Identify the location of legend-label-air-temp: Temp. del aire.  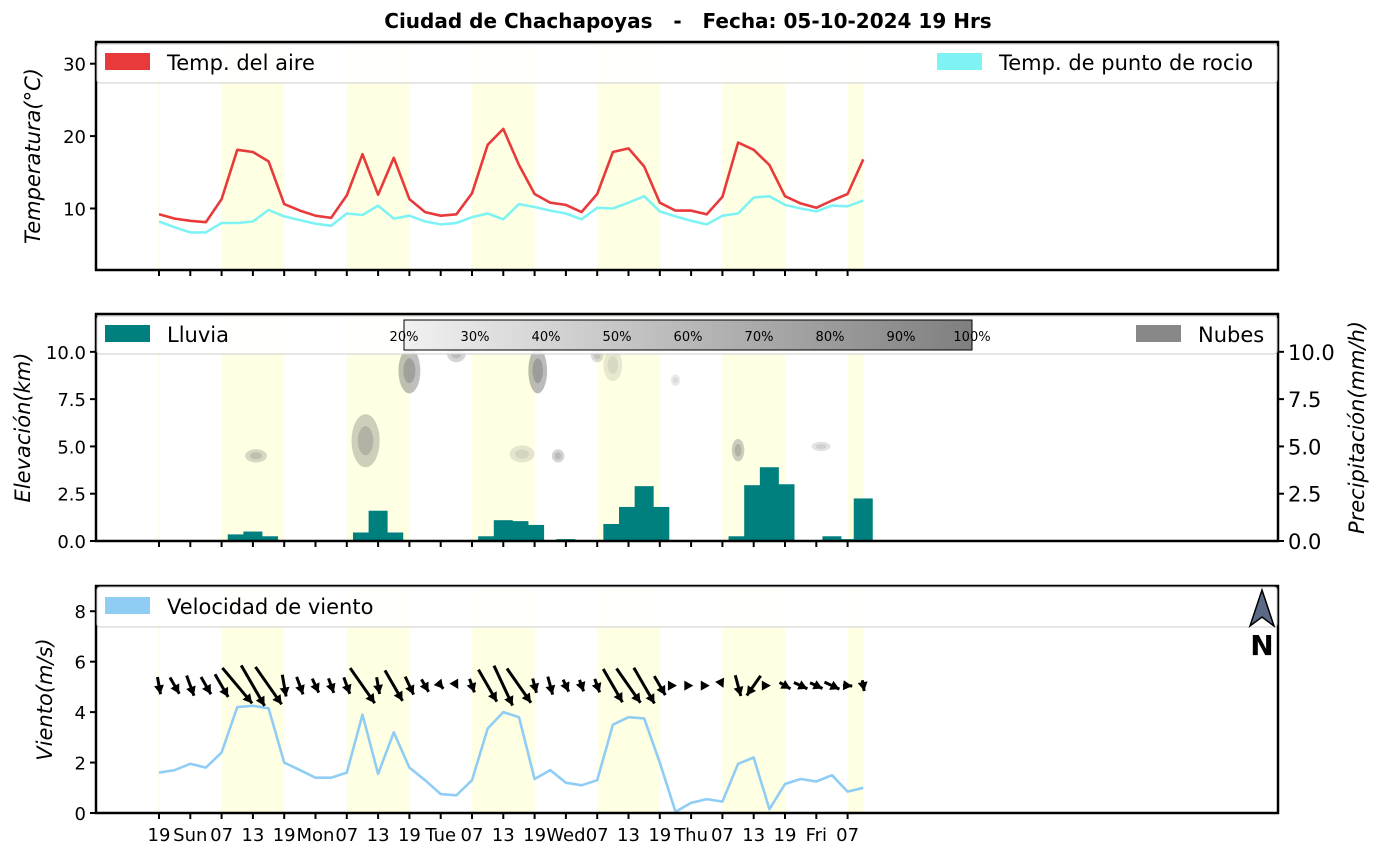
(240, 63).